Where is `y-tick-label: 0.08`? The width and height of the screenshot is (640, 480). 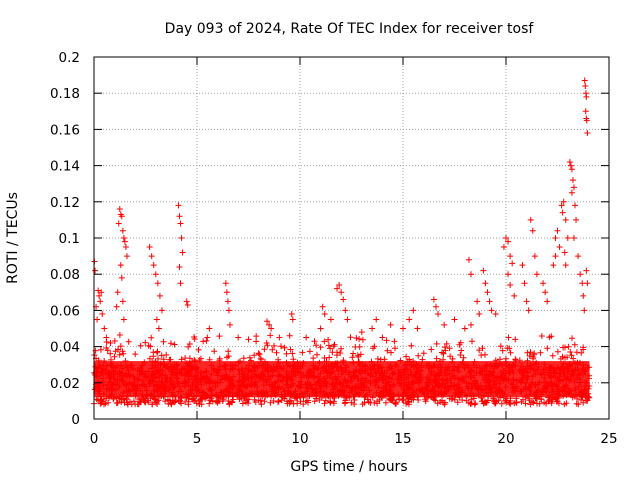
y-tick-label: 0.08 is located at coordinates (65, 275).